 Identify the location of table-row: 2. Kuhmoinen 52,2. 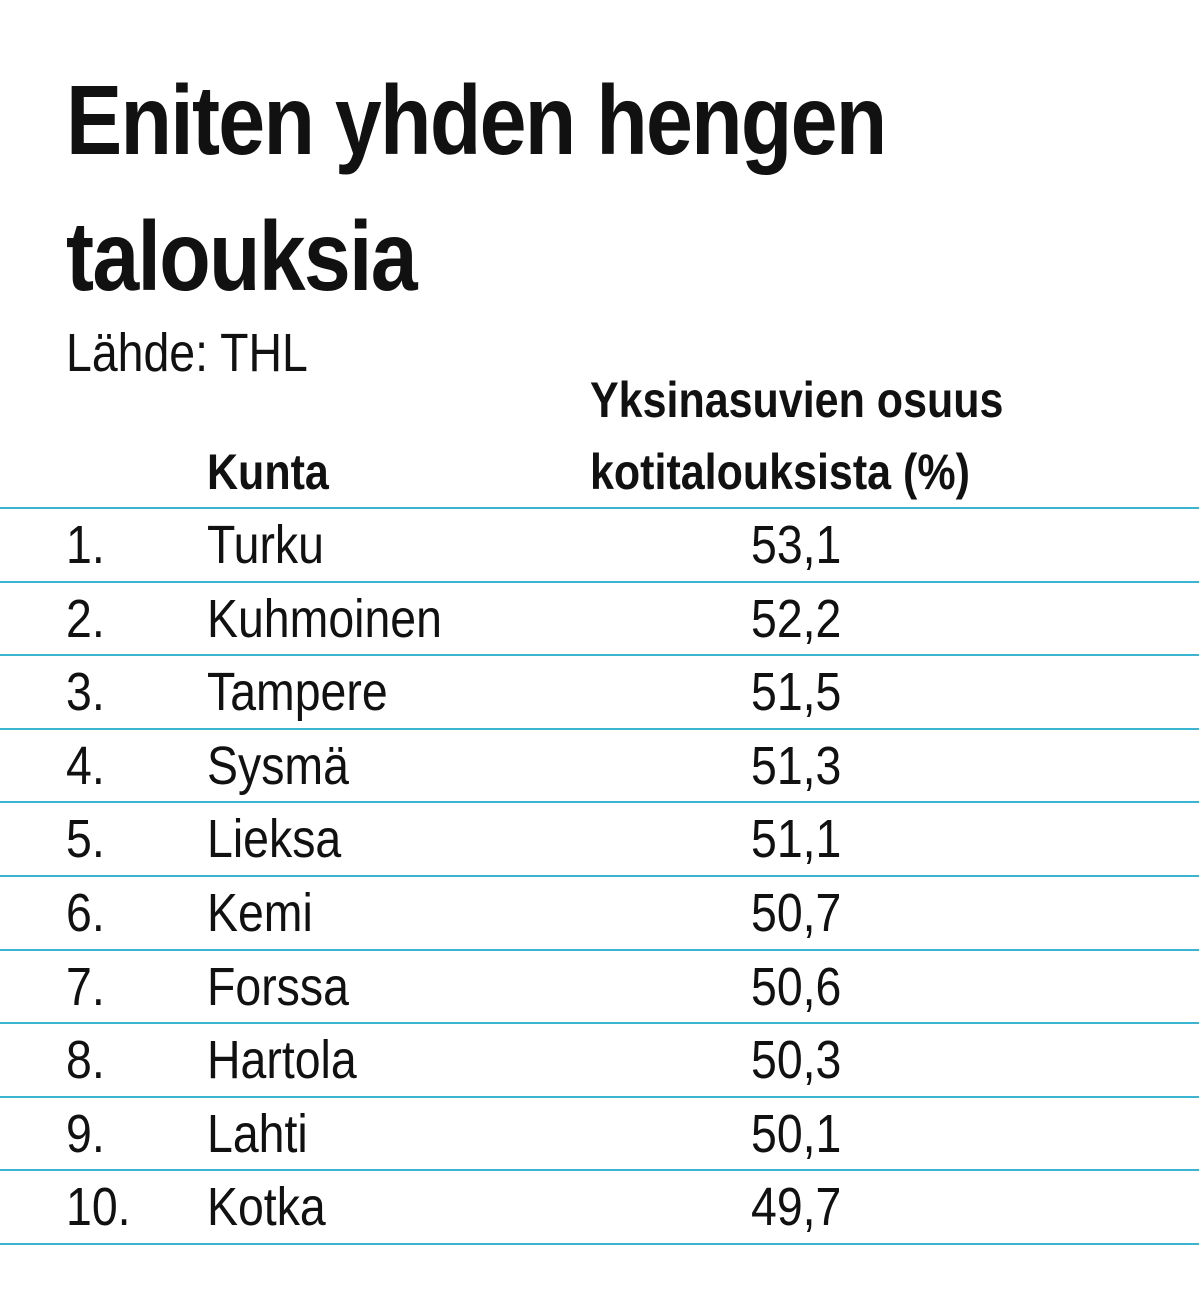
(599, 619).